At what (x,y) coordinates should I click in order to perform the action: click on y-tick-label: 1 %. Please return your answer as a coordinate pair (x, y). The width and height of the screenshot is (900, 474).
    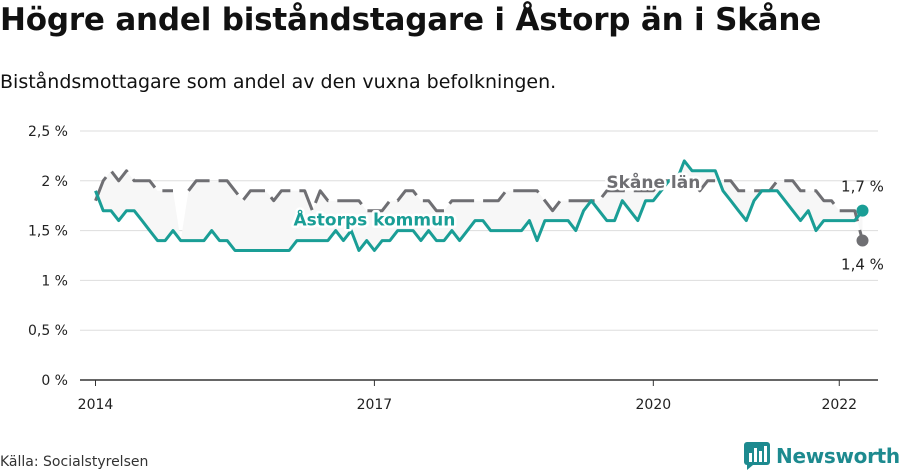
    Looking at the image, I should click on (54, 281).